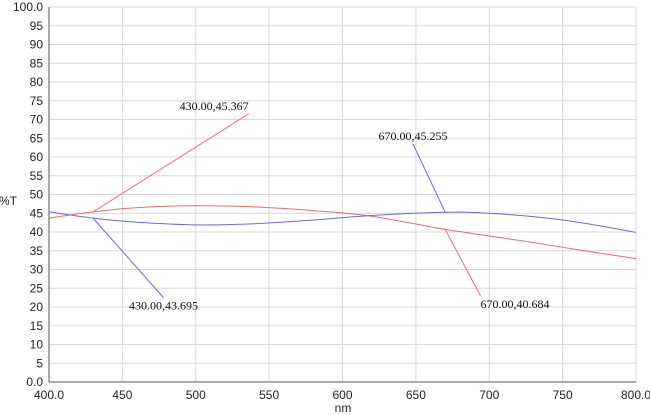 The image size is (650, 415). I want to click on y-tick-label: 0.0, so click(34, 382).